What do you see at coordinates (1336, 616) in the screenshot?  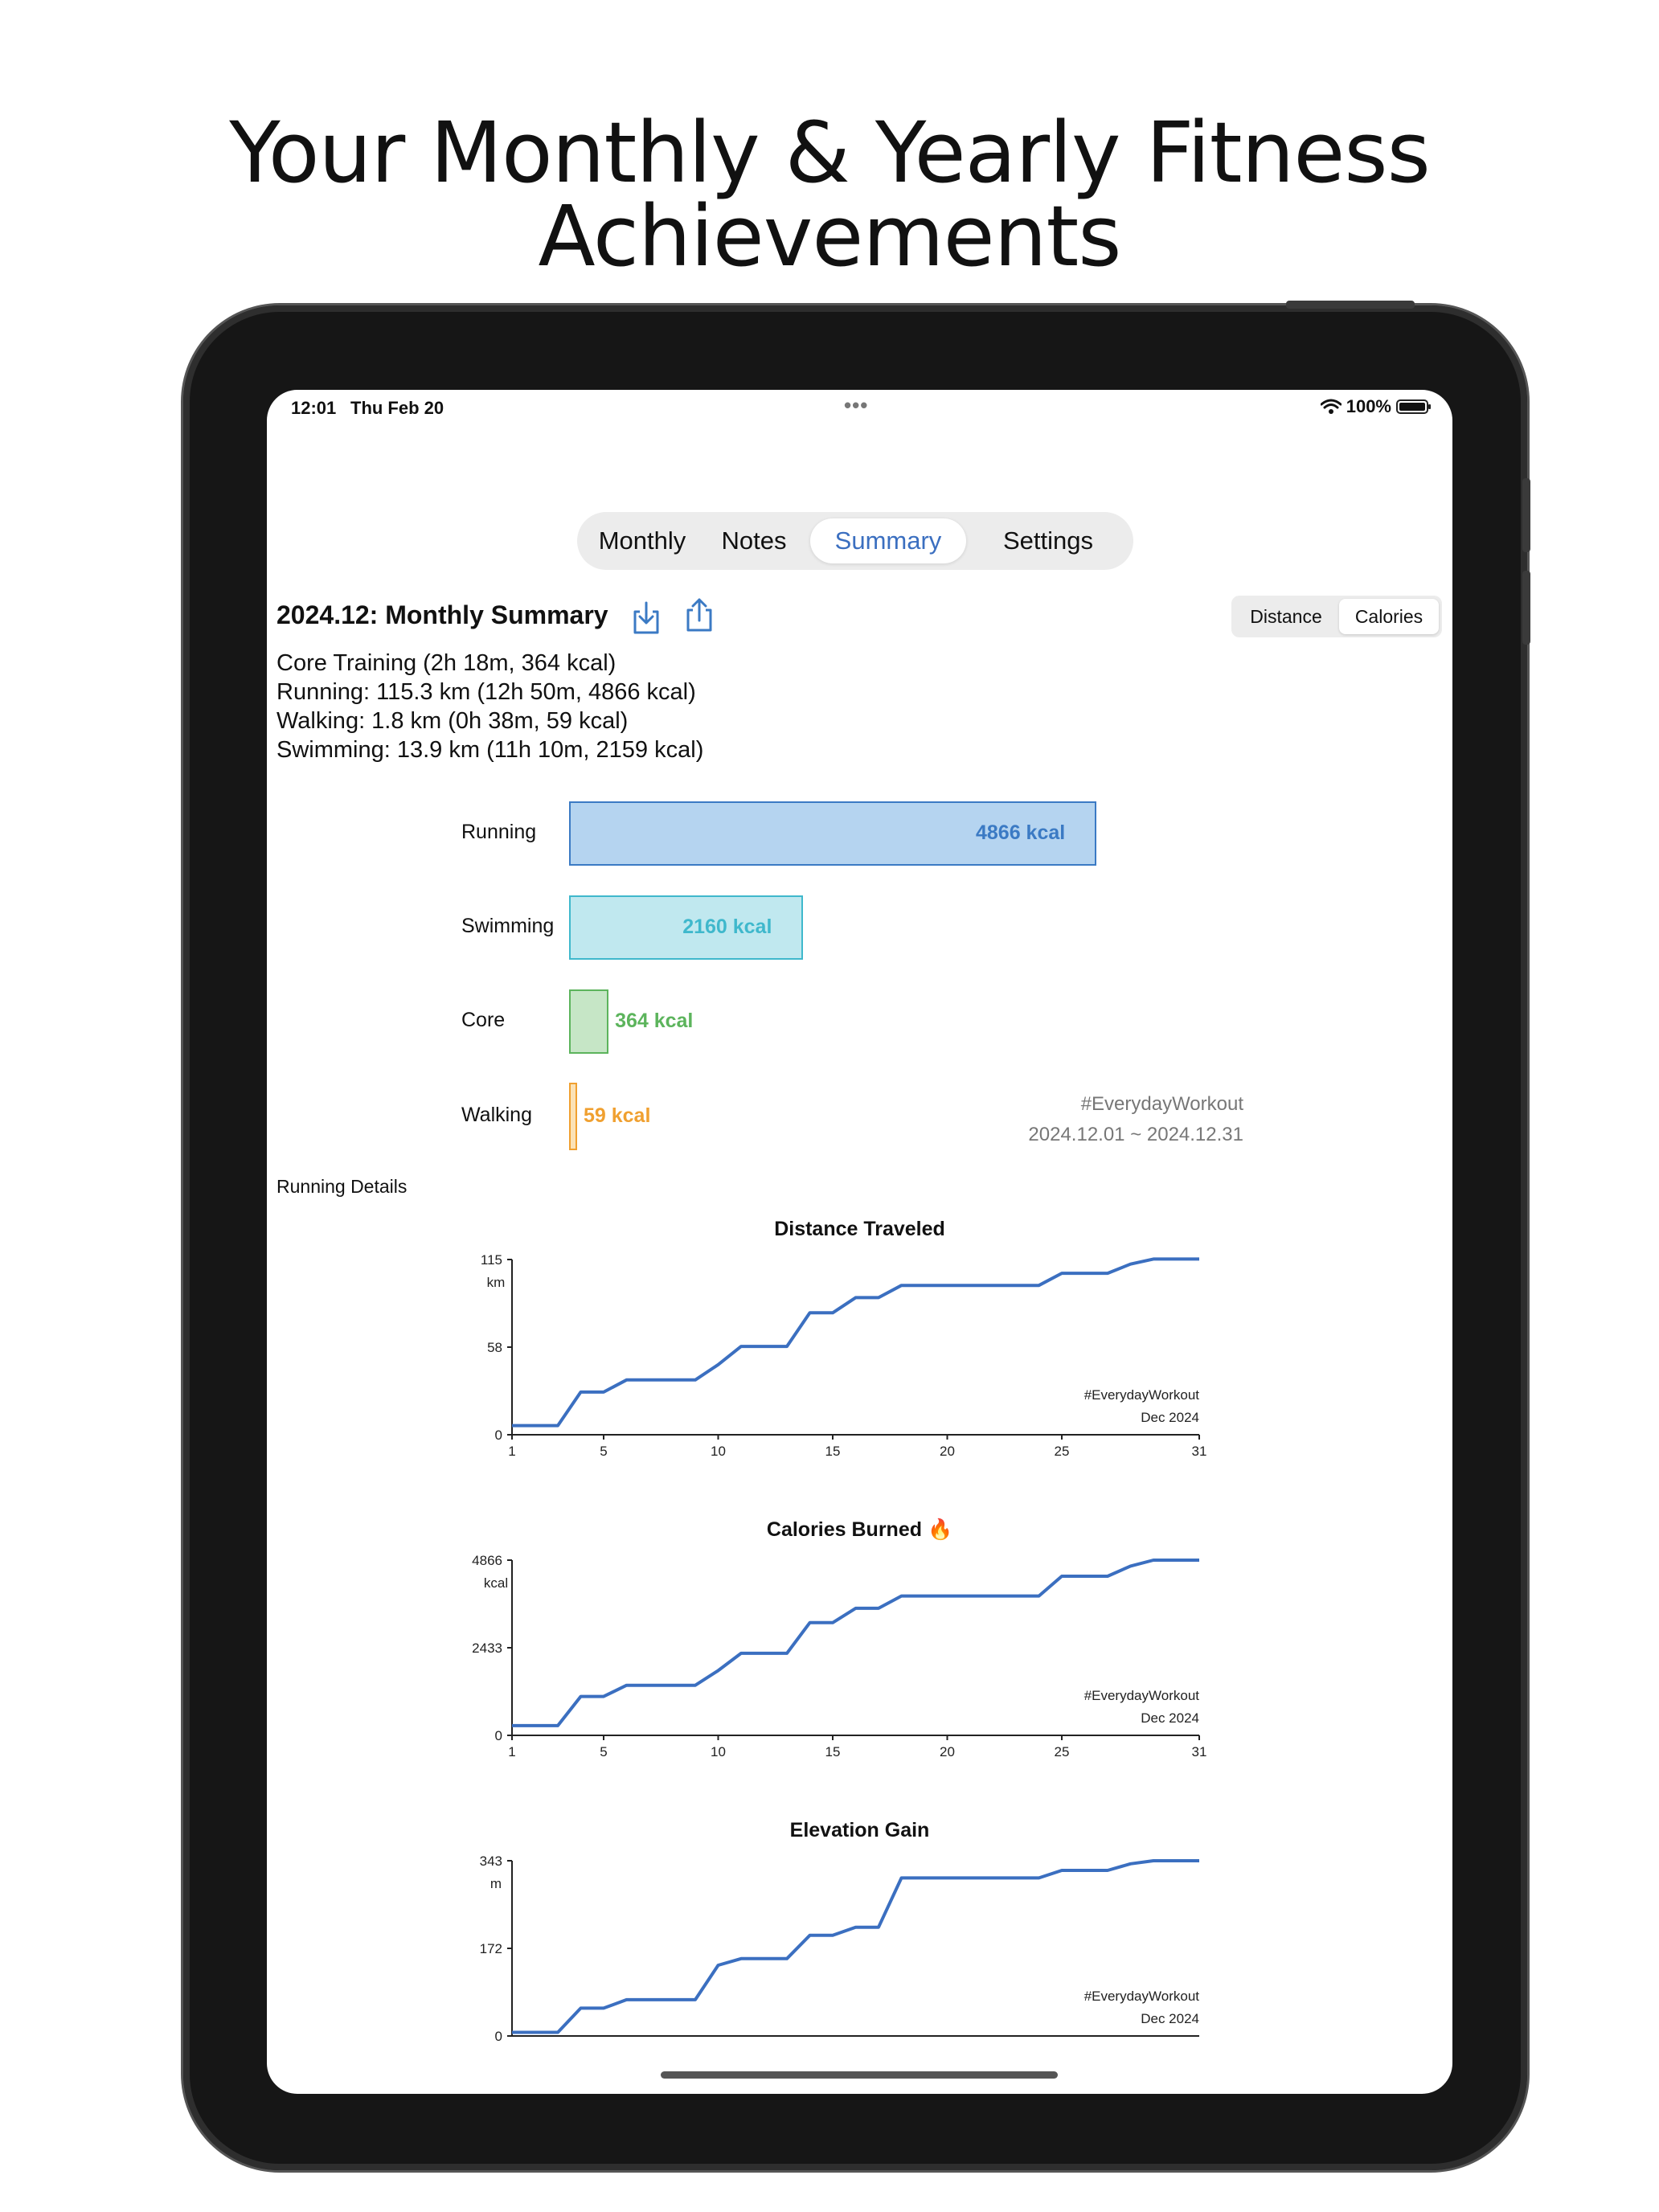 I see `distance-calories-toggle: Distance Calories` at bounding box center [1336, 616].